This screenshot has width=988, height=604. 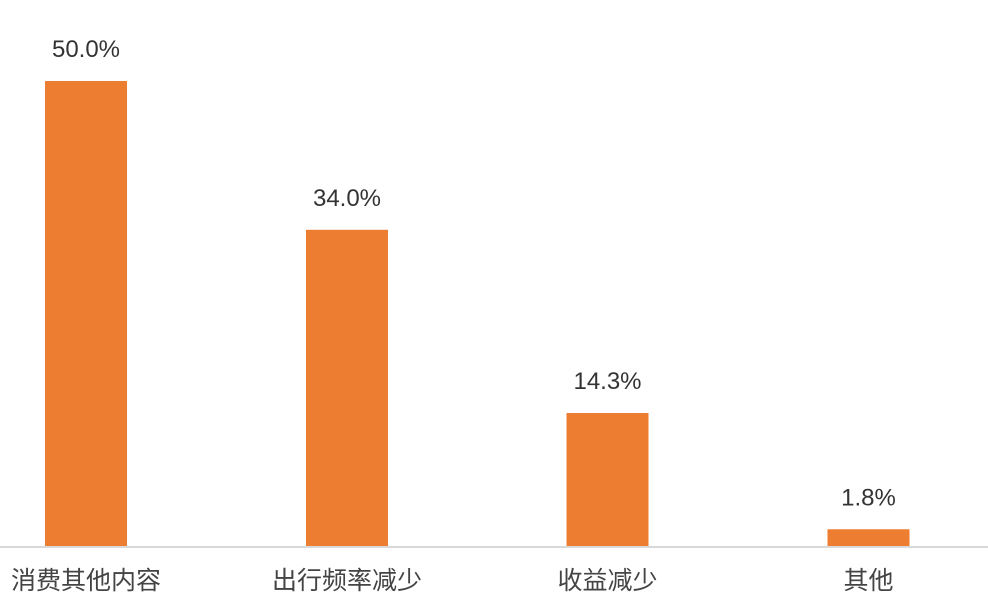 What do you see at coordinates (347, 198) in the screenshot?
I see `data-label: 34.0%` at bounding box center [347, 198].